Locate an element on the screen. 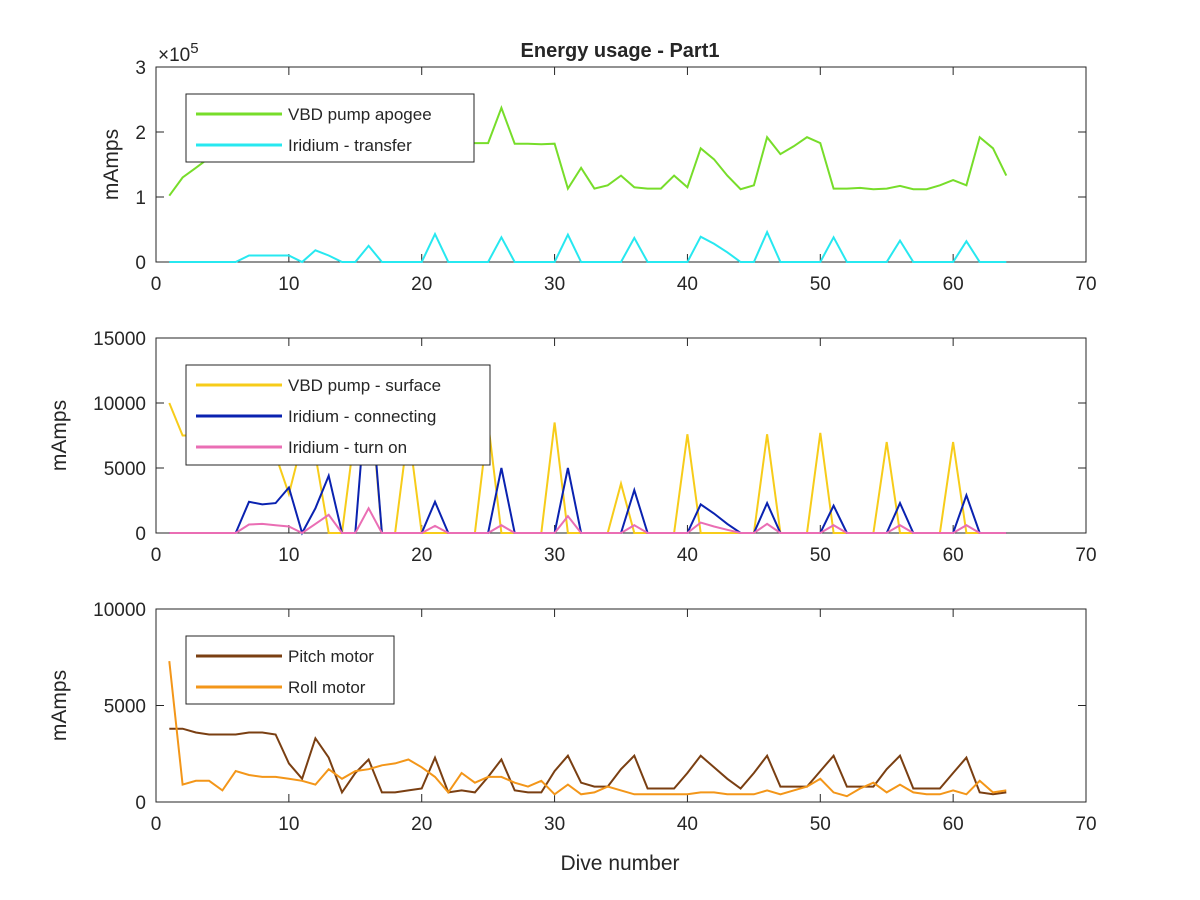  y-tick-label: 15000 is located at coordinates (119, 339).